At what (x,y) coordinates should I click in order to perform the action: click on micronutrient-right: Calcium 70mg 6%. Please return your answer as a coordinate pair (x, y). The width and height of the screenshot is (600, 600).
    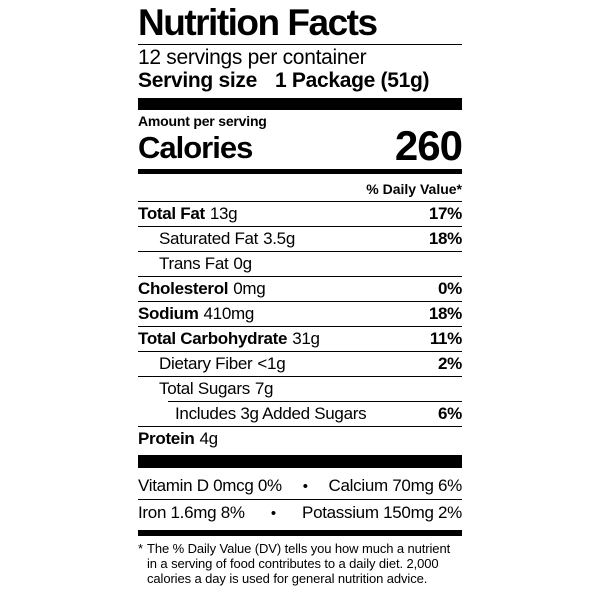
    Looking at the image, I should click on (395, 485).